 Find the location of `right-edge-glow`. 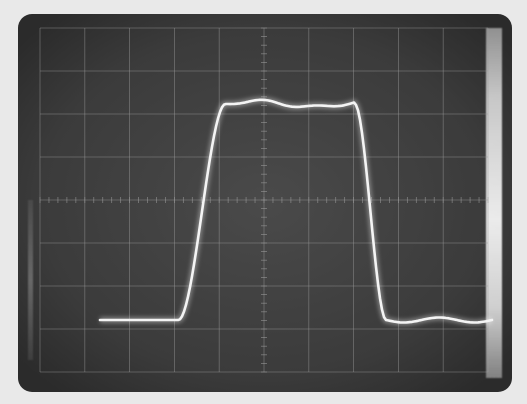

right-edge-glow is located at coordinates (494, 203).